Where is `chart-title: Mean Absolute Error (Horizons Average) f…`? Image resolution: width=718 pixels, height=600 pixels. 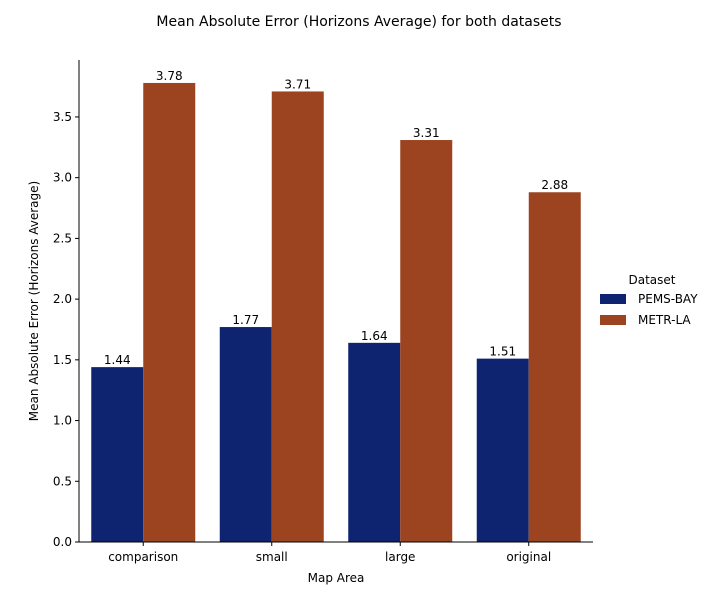
chart-title: Mean Absolute Error (Horizons Average) f… is located at coordinates (358, 22).